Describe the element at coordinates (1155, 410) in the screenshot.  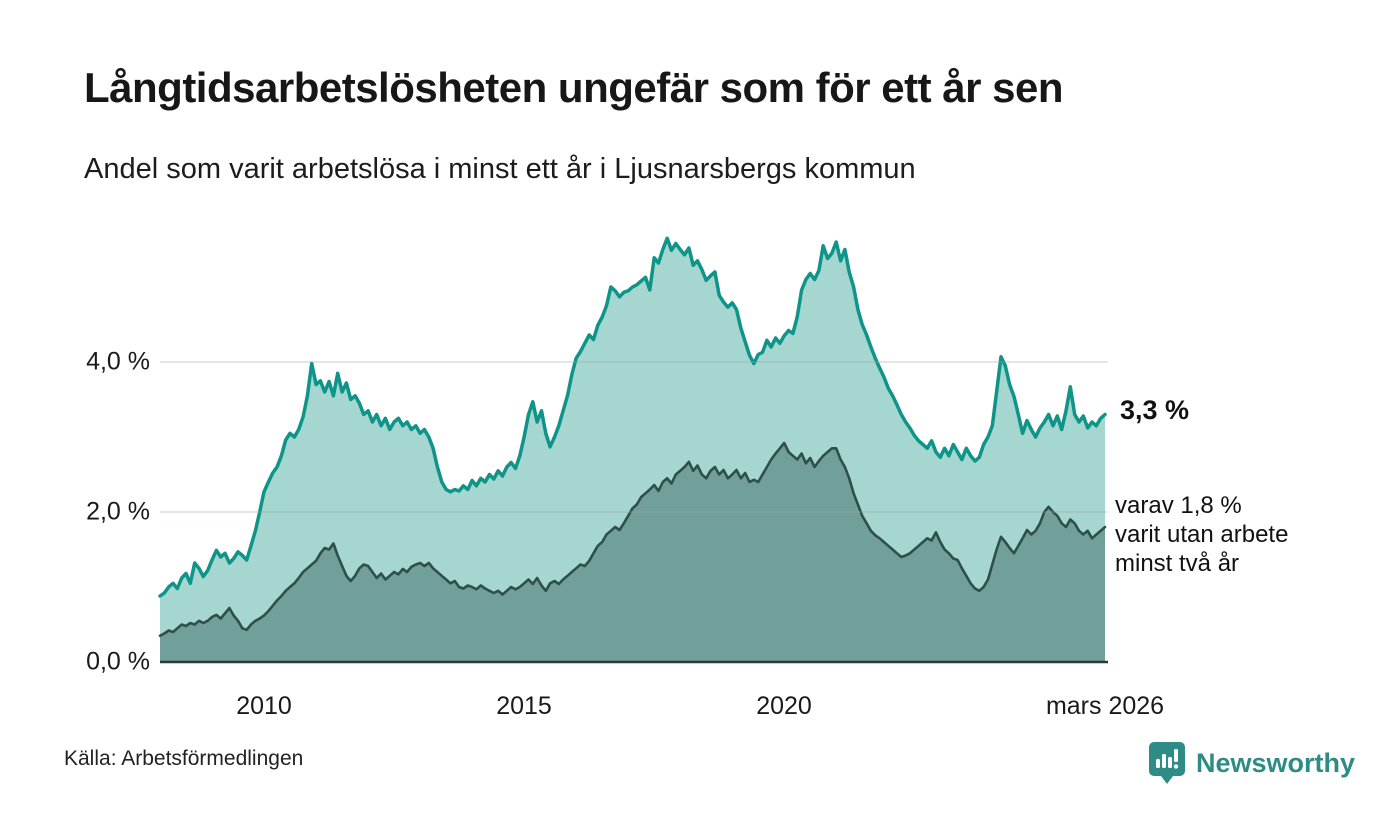
I see `series-1-end-label: 3,3 %` at that location.